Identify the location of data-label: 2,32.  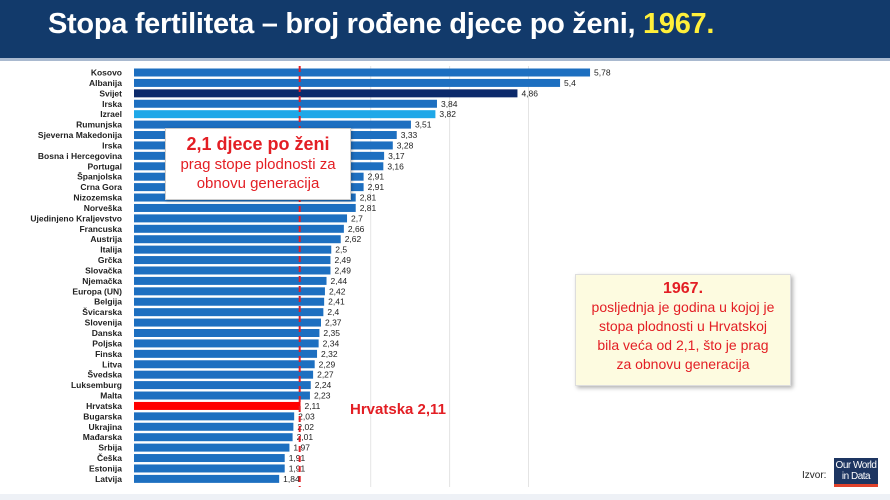
(329, 354).